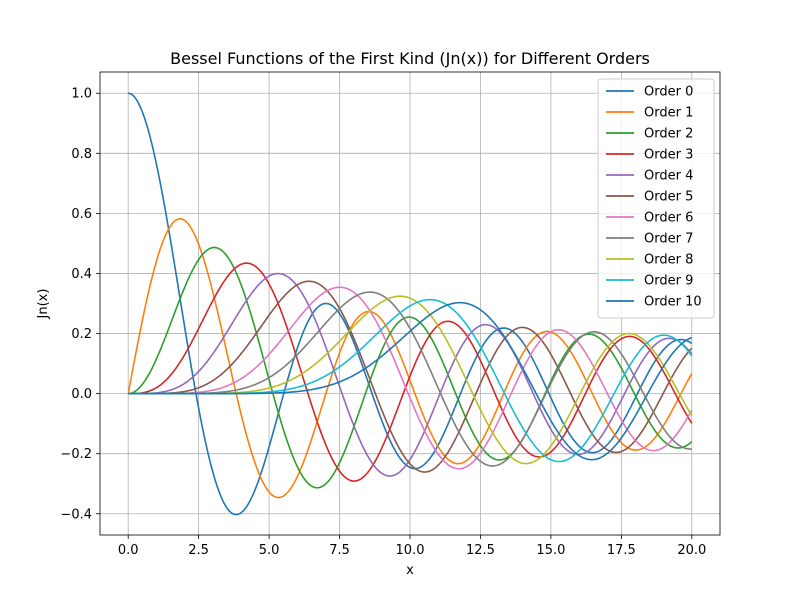 The height and width of the screenshot is (600, 800). I want to click on legend-label: Order 0, so click(668, 92).